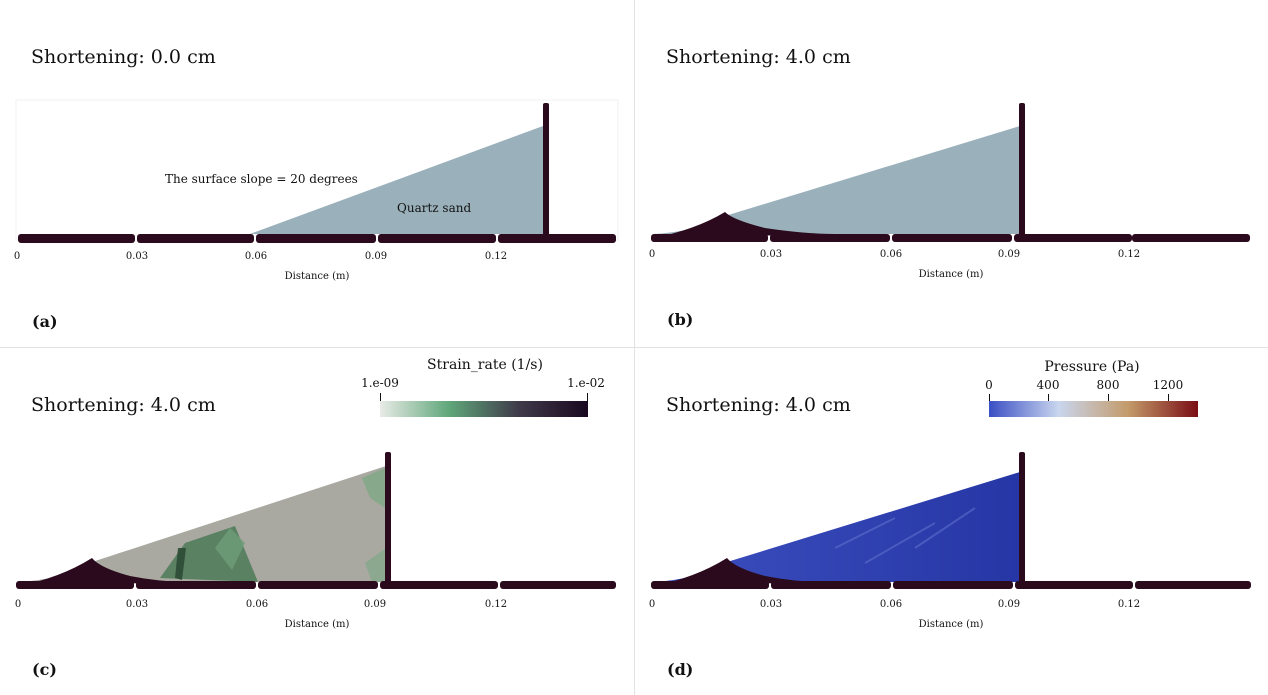  What do you see at coordinates (905, 535) in the screenshot?
I see `pressure-streaks` at bounding box center [905, 535].